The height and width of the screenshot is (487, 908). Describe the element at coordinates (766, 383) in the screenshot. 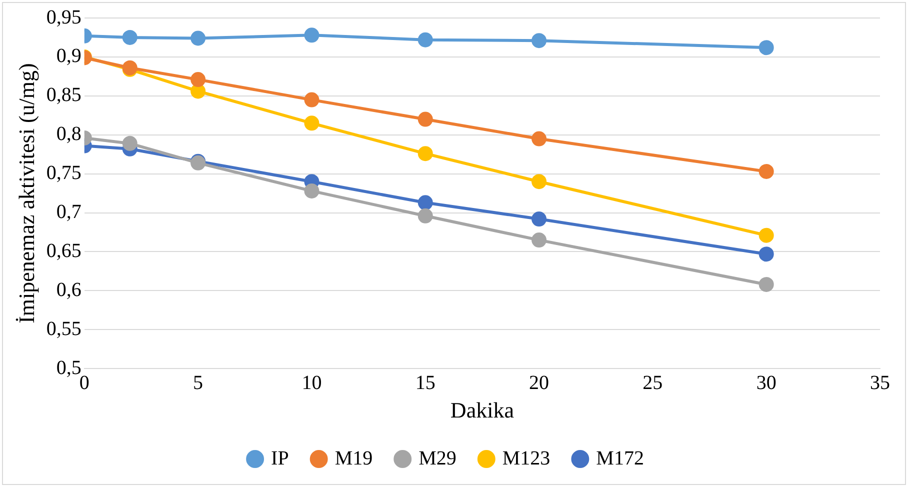

I see `x-tick-label: 30` at that location.